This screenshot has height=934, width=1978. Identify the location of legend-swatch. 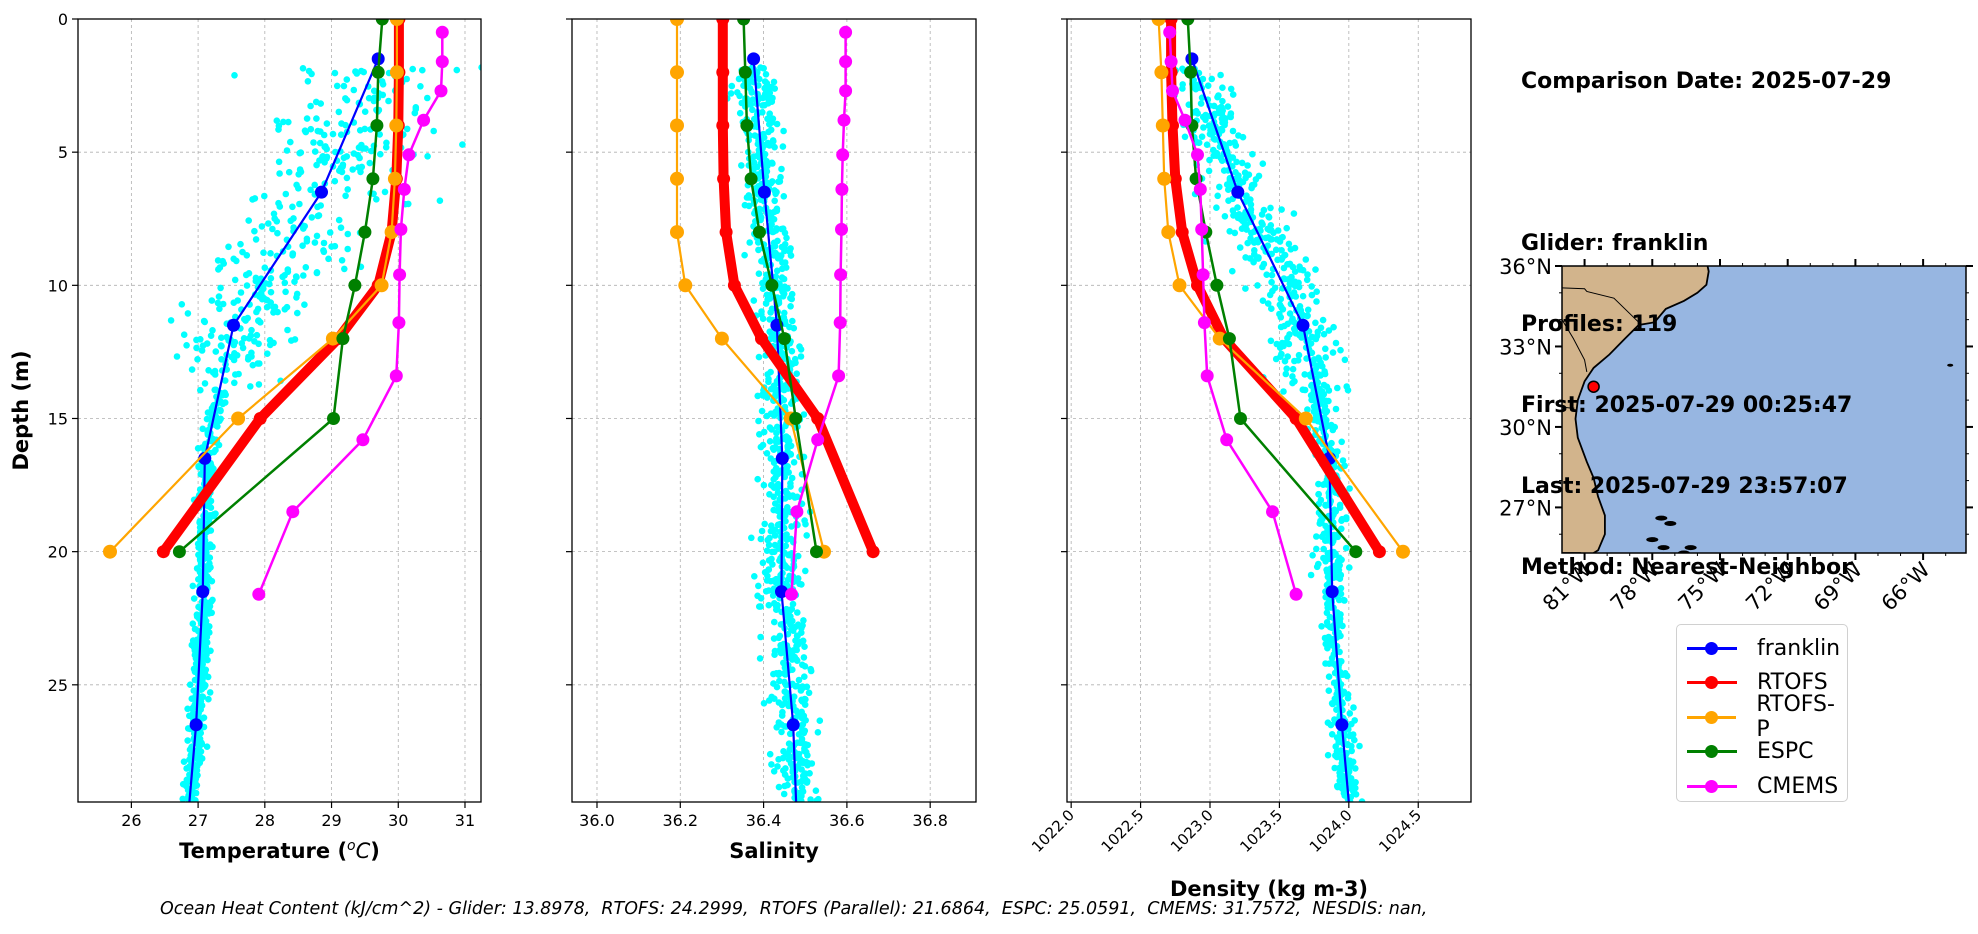
(1712, 751).